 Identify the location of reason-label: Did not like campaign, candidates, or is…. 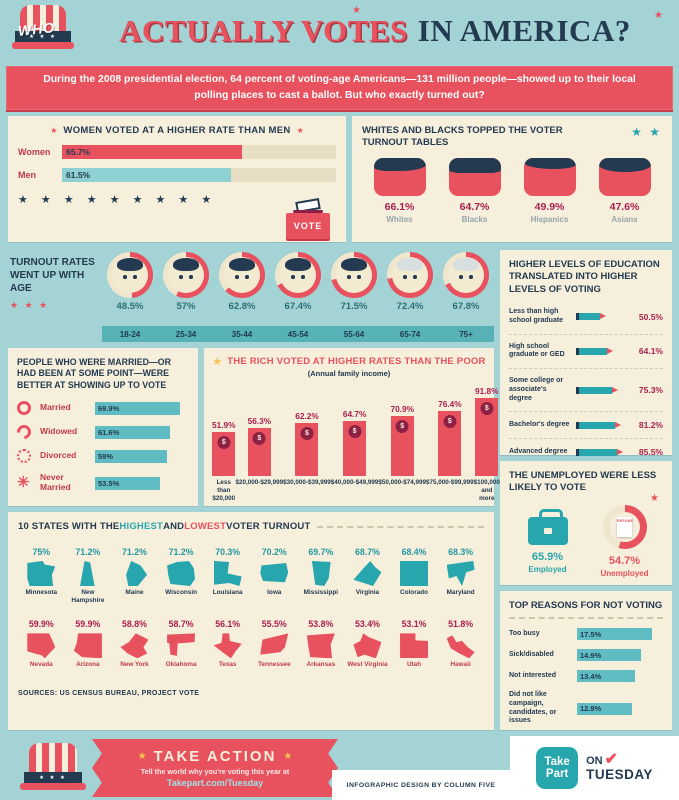
(533, 708).